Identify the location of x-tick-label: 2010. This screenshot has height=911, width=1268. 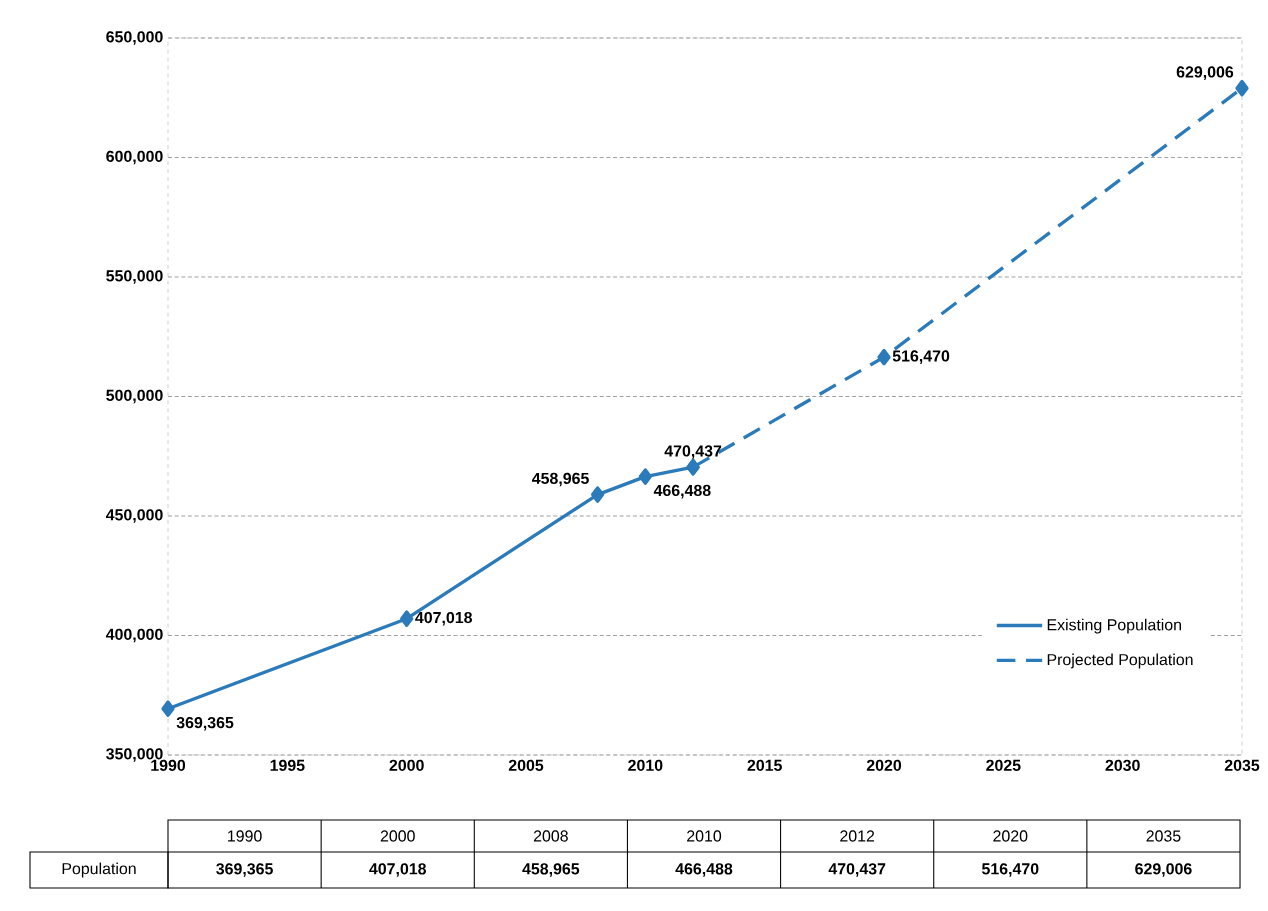
(645, 765).